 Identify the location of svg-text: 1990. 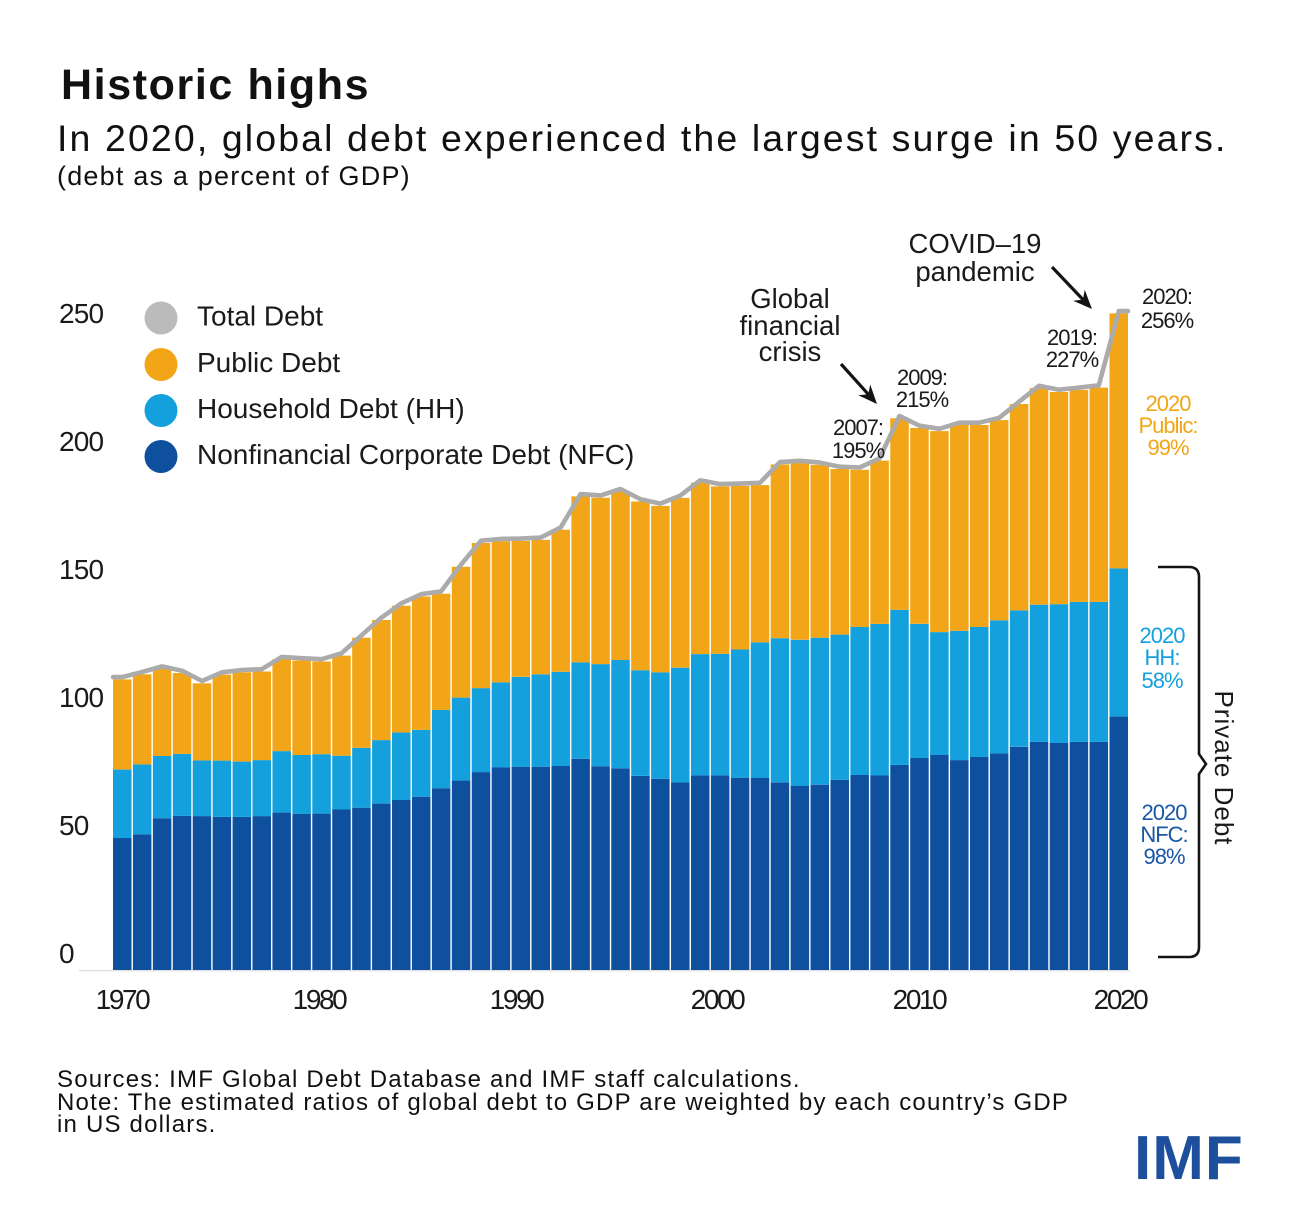
(517, 999).